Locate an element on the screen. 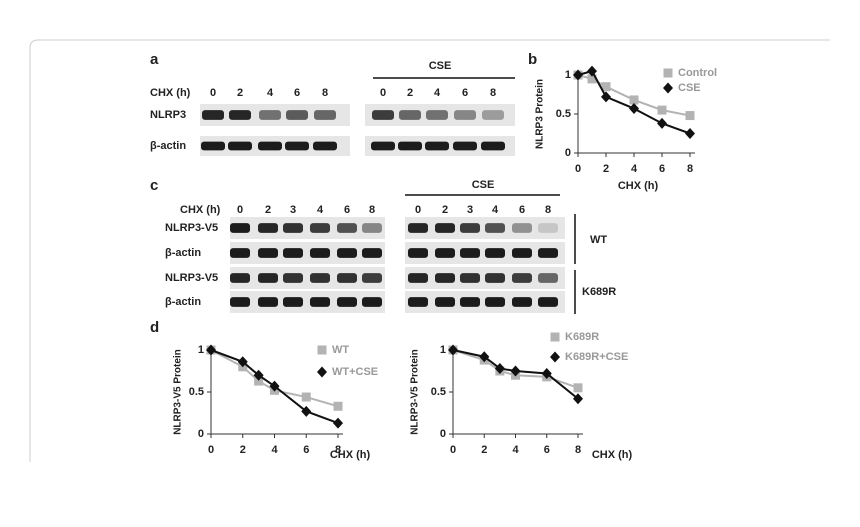 This screenshot has height=527, width=860. treatment-label: CSE is located at coordinates (440, 66).